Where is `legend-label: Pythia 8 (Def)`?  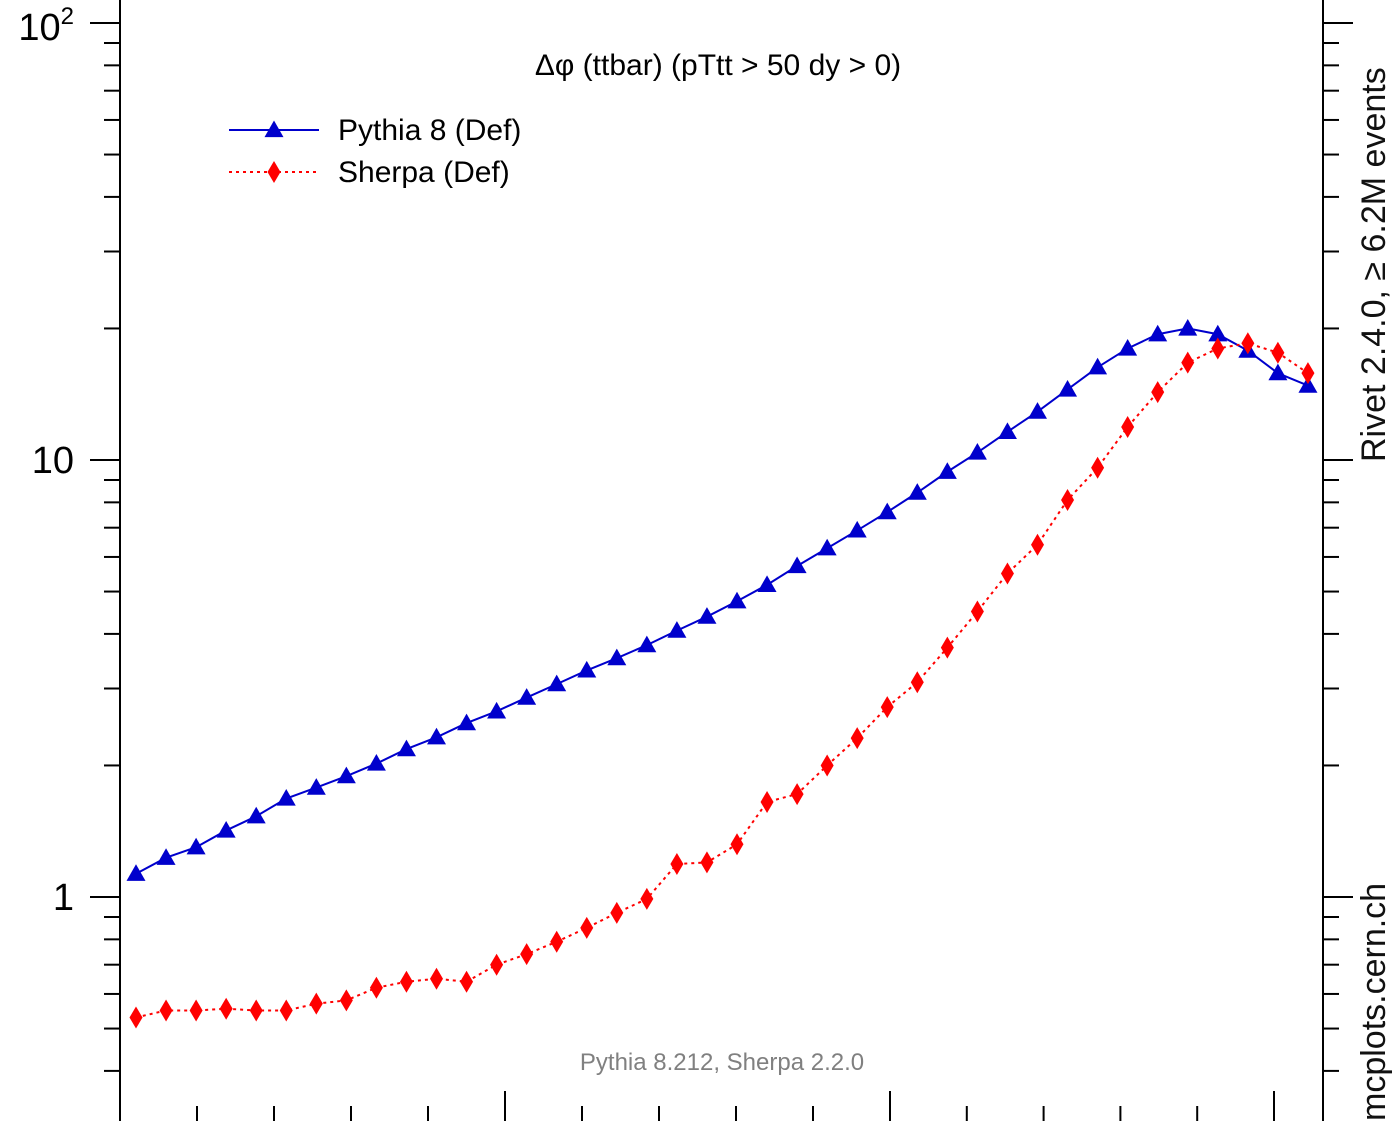
legend-label: Pythia 8 (Def) is located at coordinates (429, 130).